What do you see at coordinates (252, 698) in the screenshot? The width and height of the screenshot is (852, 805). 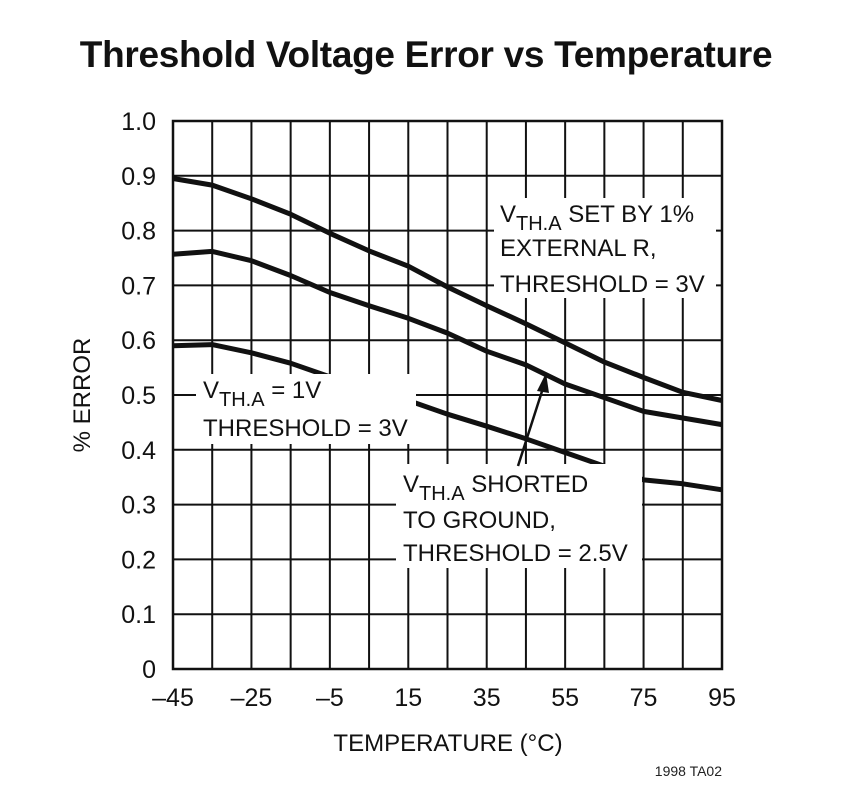 I see `x-tick-label: –25` at bounding box center [252, 698].